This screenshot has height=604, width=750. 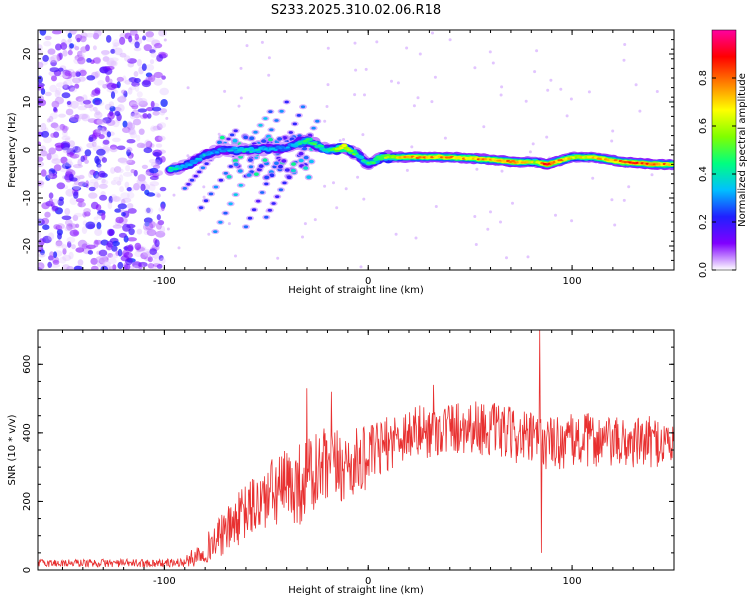 What do you see at coordinates (27, 54) in the screenshot?
I see `y-tick-label: 20` at bounding box center [27, 54].